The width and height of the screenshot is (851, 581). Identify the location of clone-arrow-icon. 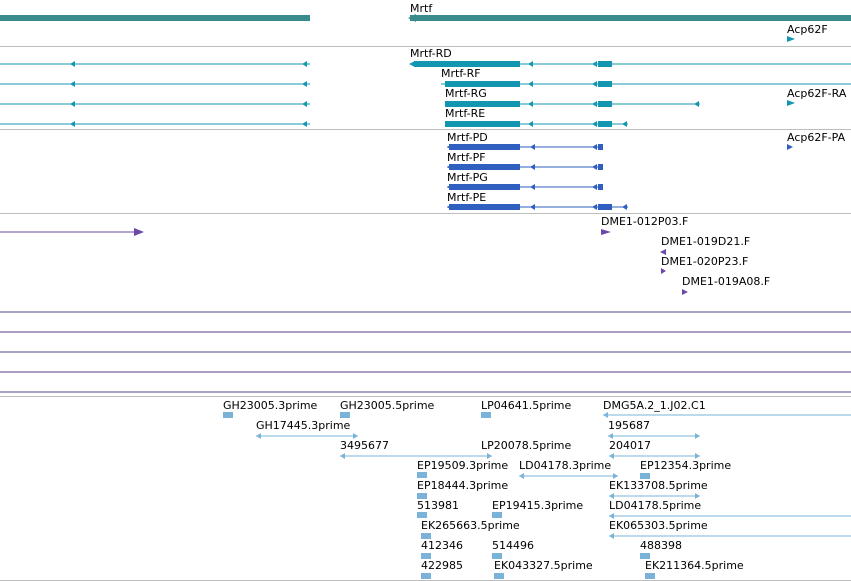
(139, 232).